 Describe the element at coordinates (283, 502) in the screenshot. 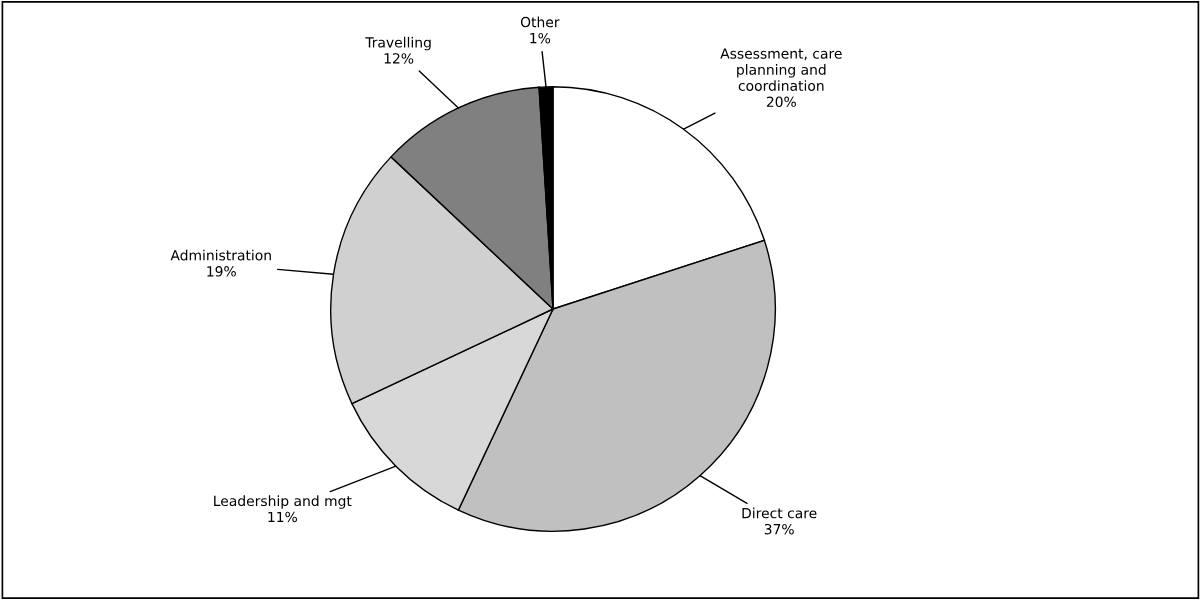

I see `slice-label: Leadership and mgt` at that location.